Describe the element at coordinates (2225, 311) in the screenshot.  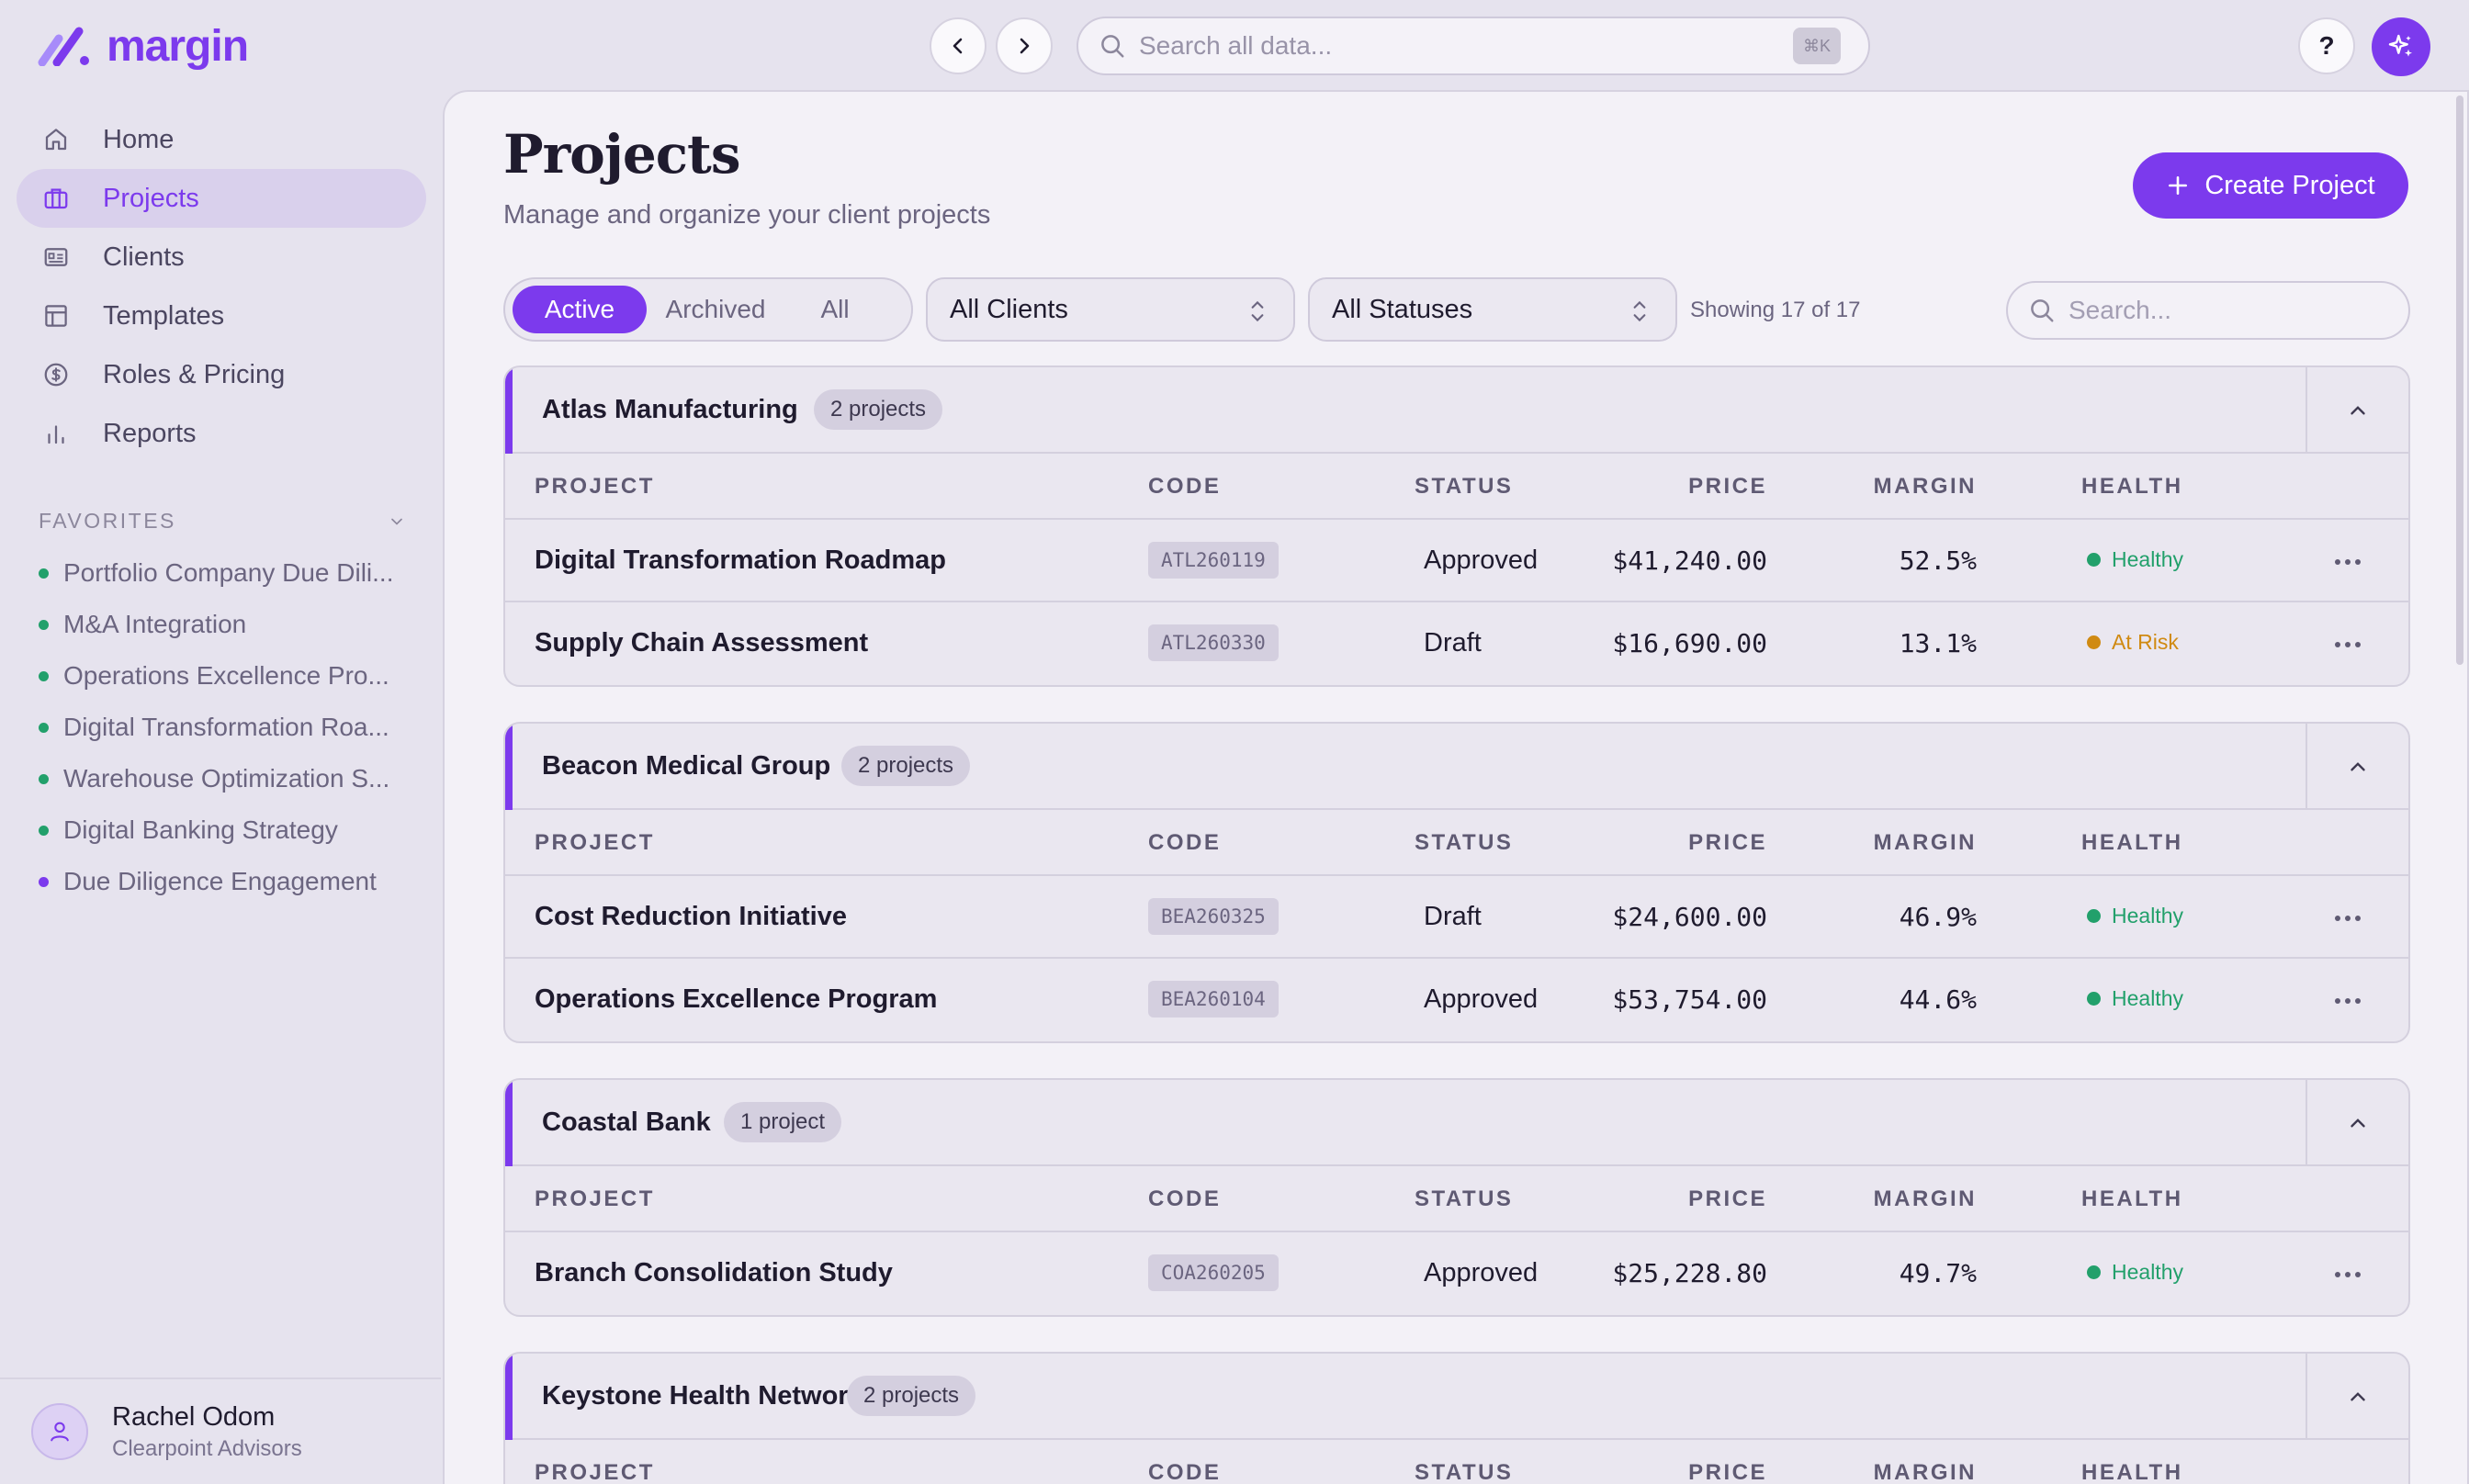
I see `project-search-input` at that location.